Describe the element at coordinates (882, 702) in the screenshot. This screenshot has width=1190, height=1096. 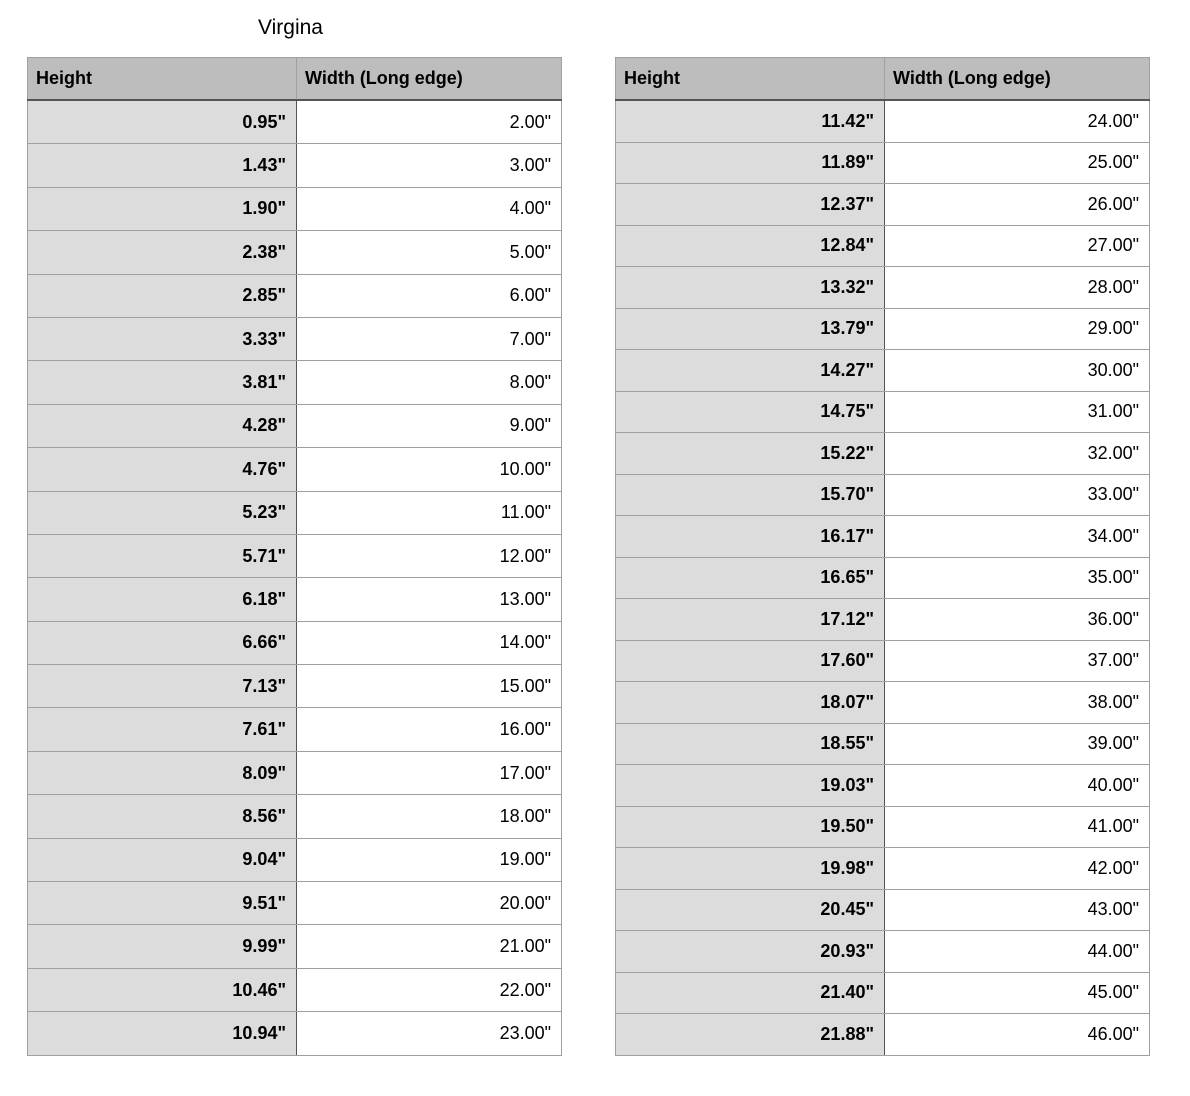
I see `table-row: 18.07" 38.00"` at that location.